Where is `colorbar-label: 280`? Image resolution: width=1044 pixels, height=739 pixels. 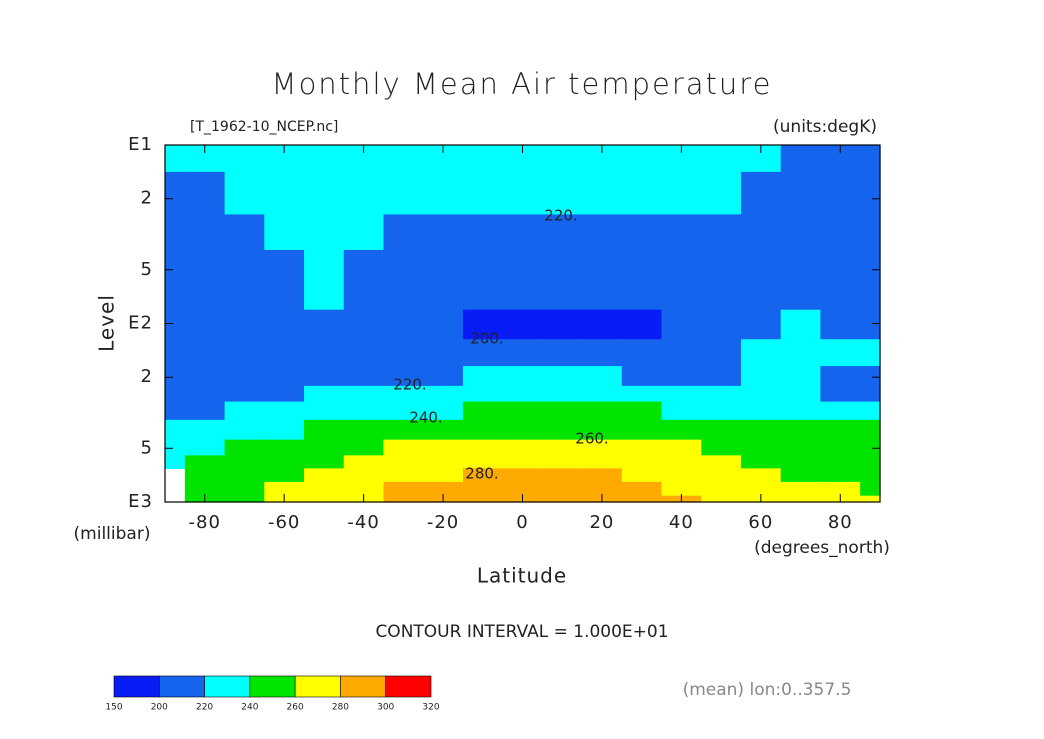 colorbar-label: 280 is located at coordinates (340, 708).